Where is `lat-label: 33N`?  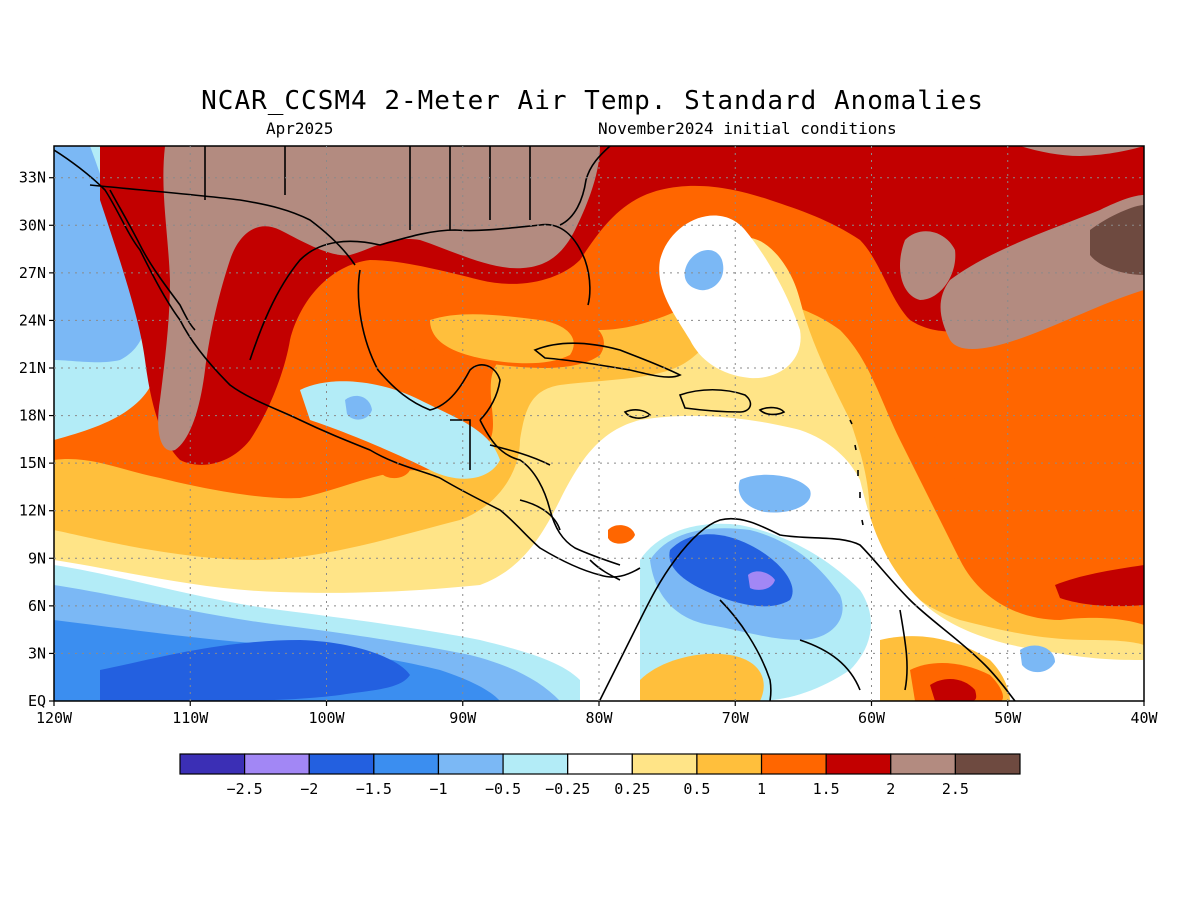
lat-label: 33N is located at coordinates (32, 178).